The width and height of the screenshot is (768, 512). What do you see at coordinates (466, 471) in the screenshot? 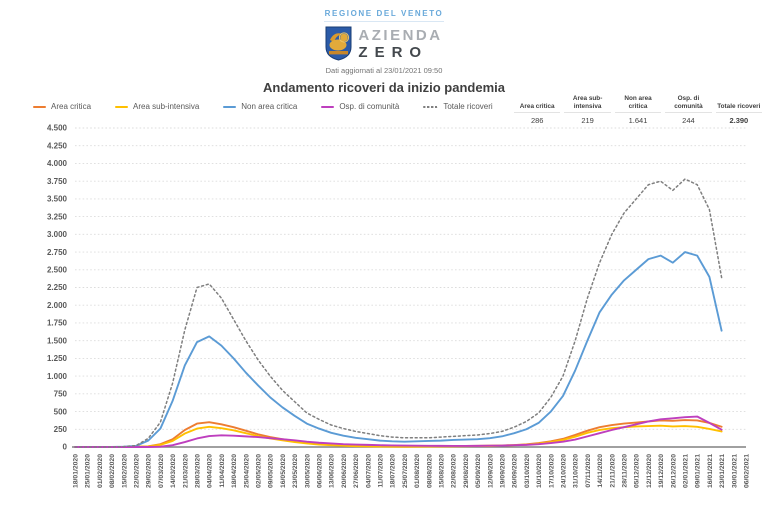
I see `x-tick-label: 29/08/2020` at bounding box center [466, 471].